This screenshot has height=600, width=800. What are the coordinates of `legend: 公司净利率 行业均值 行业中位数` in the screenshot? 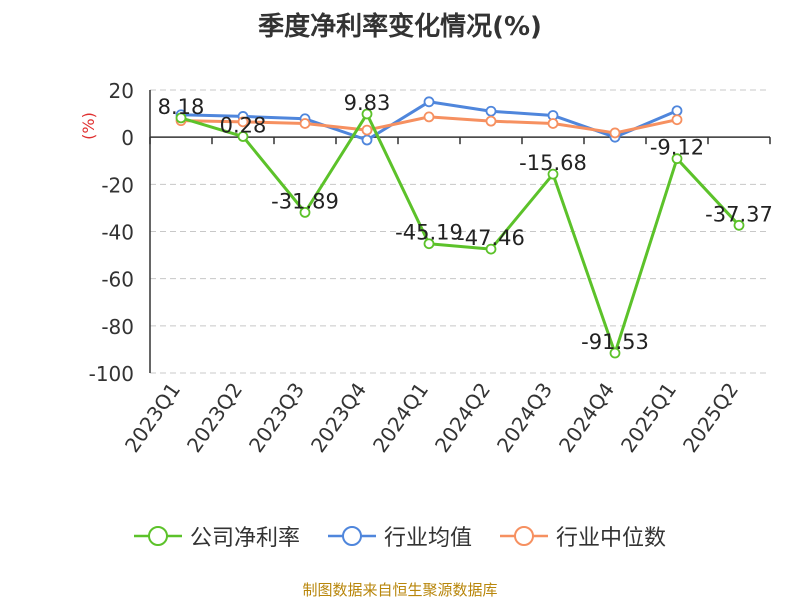 It's located at (400, 536).